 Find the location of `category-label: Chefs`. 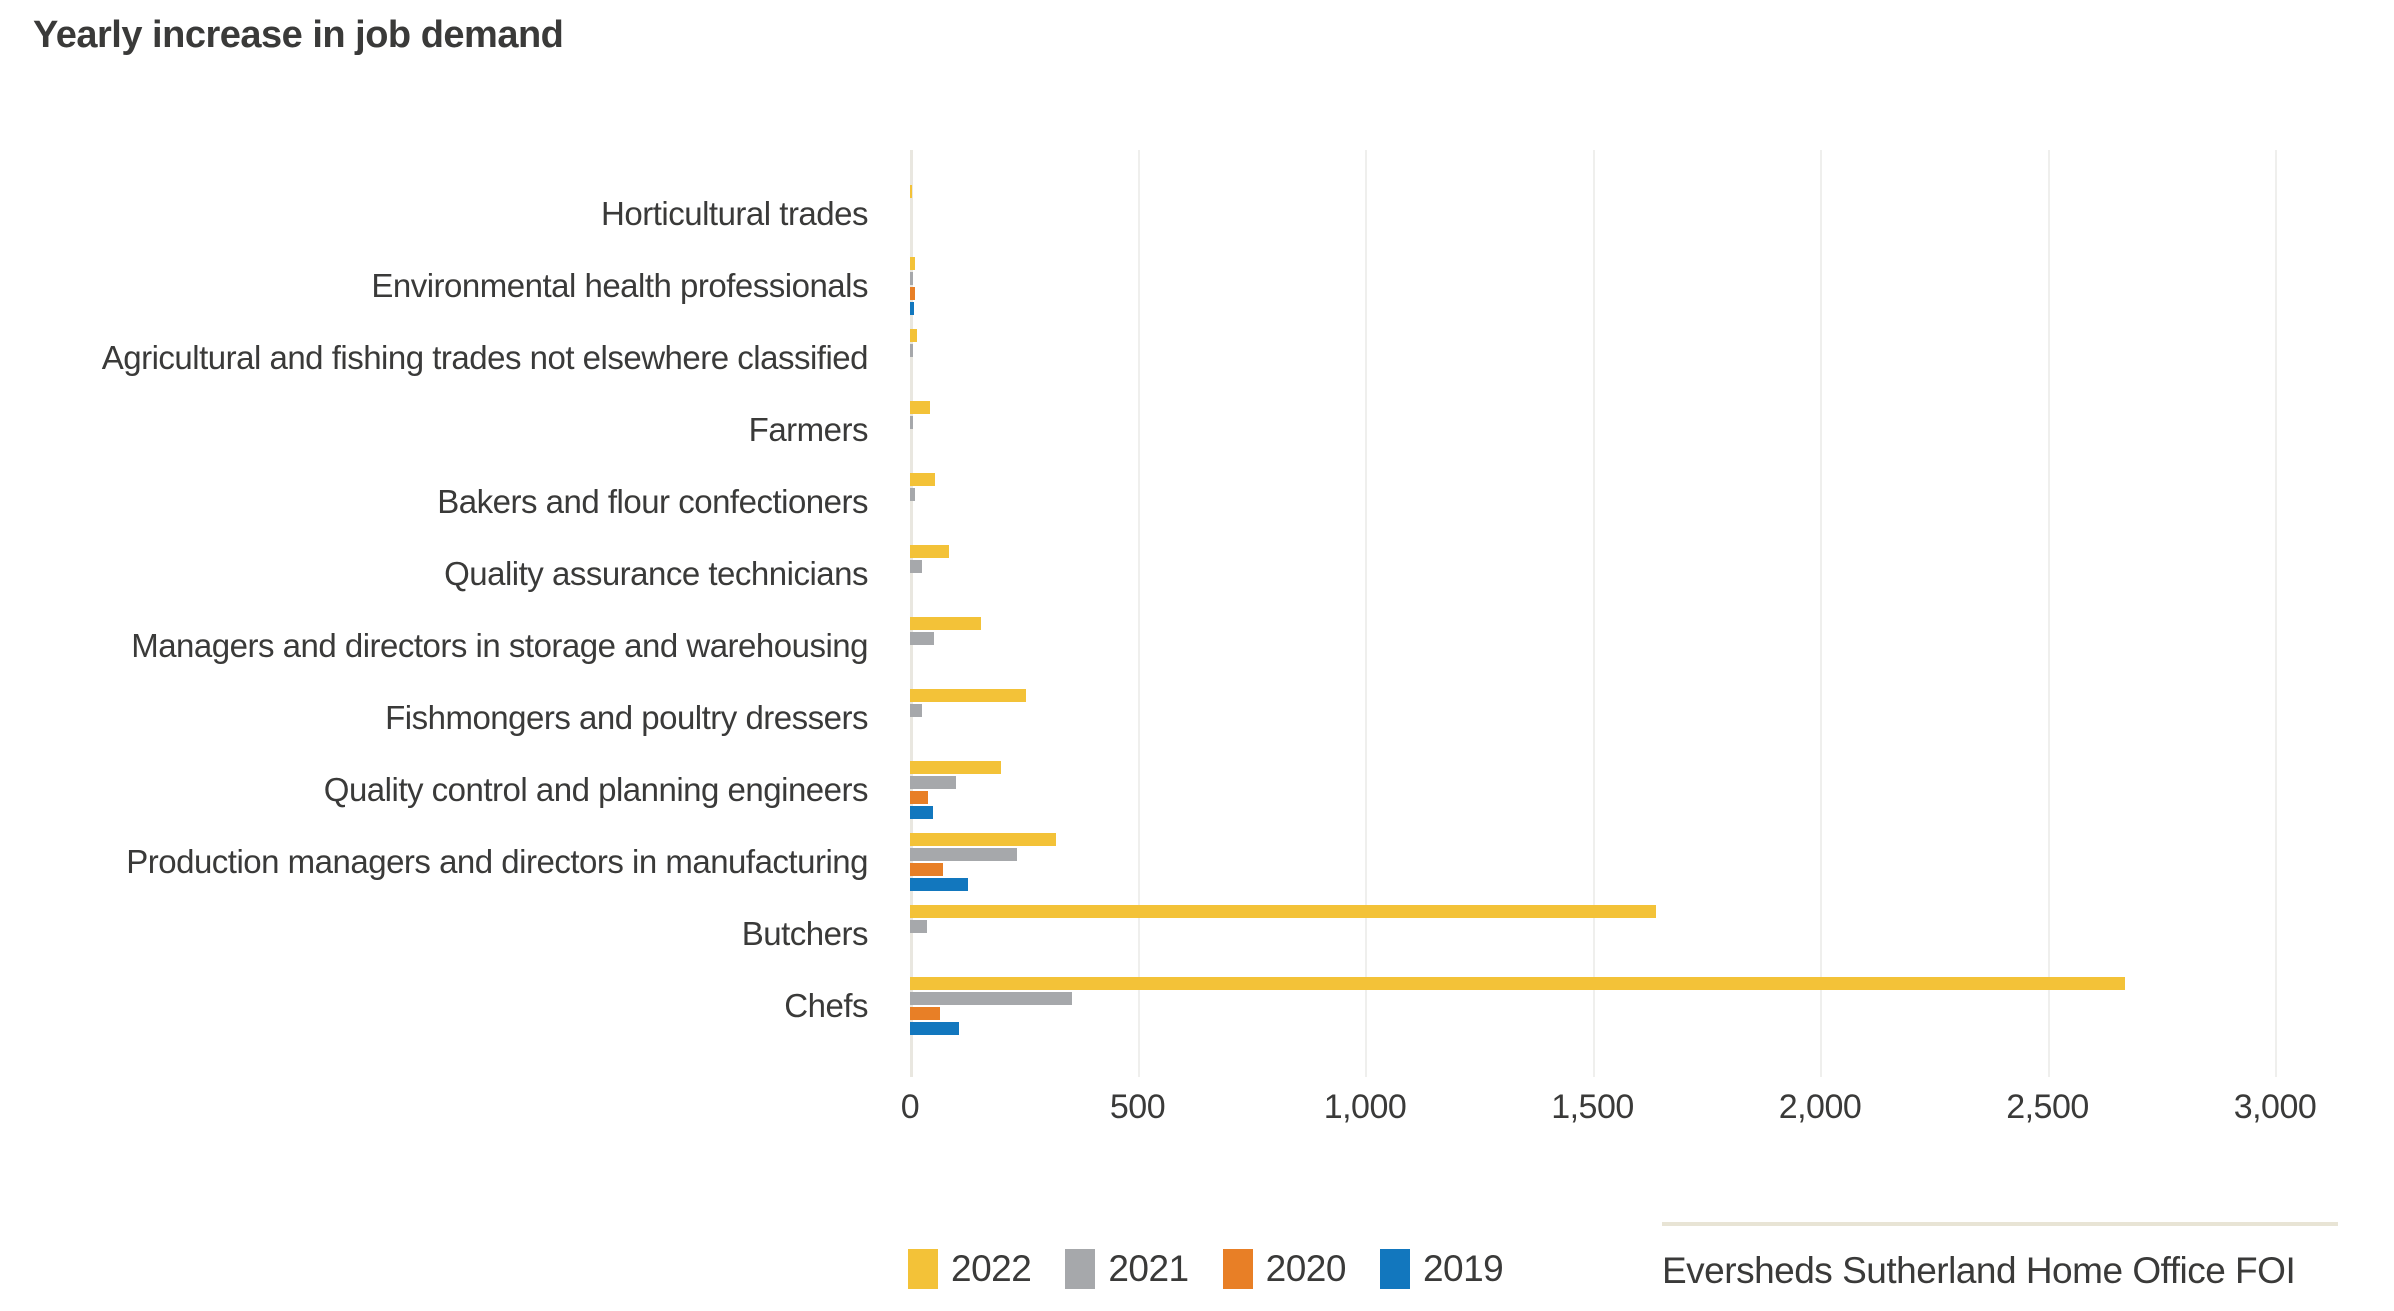

category-label: Chefs is located at coordinates (826, 1005).